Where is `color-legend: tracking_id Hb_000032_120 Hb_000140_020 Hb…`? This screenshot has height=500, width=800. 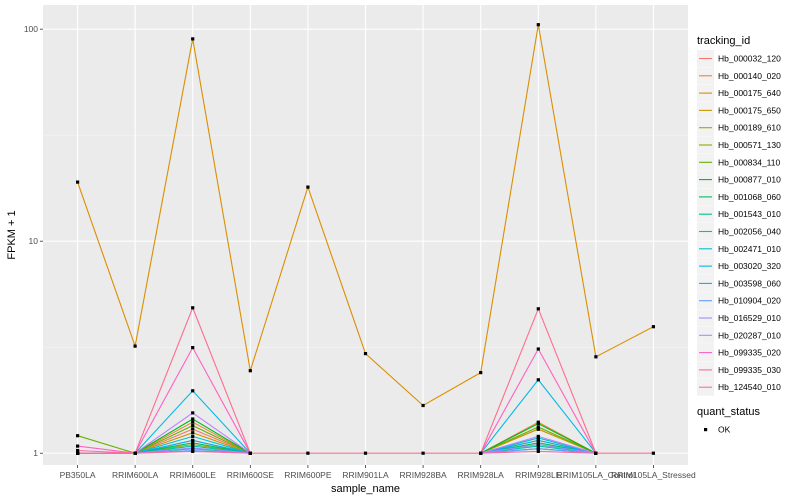 color-legend: tracking_id Hb_000032_120 Hb_000140_020 Hb… is located at coordinates (739, 215).